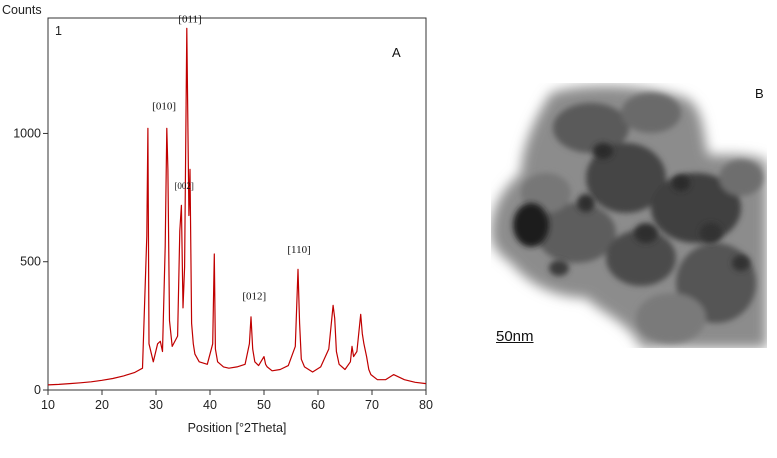  I want to click on x-tick-label-60: 60, so click(318, 405).